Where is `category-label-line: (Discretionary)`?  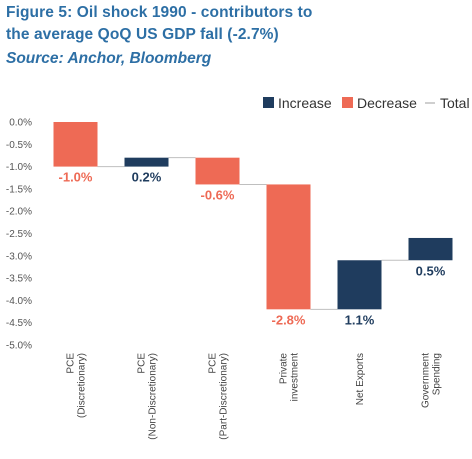 category-label-line: (Discretionary) is located at coordinates (82, 385).